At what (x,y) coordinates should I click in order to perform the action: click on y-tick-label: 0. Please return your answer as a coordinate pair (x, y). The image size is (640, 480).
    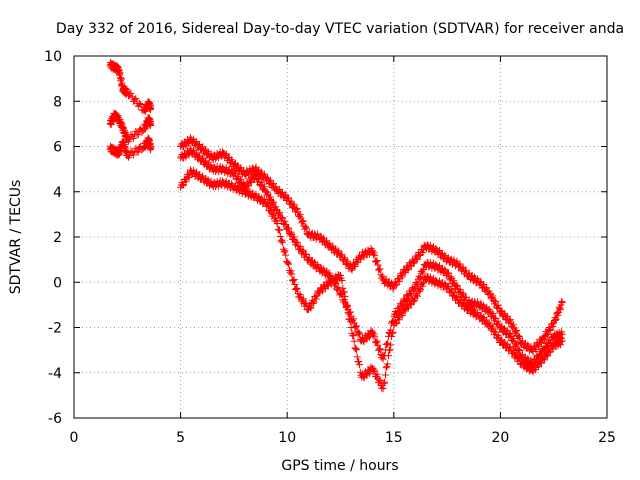
    Looking at the image, I should click on (57, 283).